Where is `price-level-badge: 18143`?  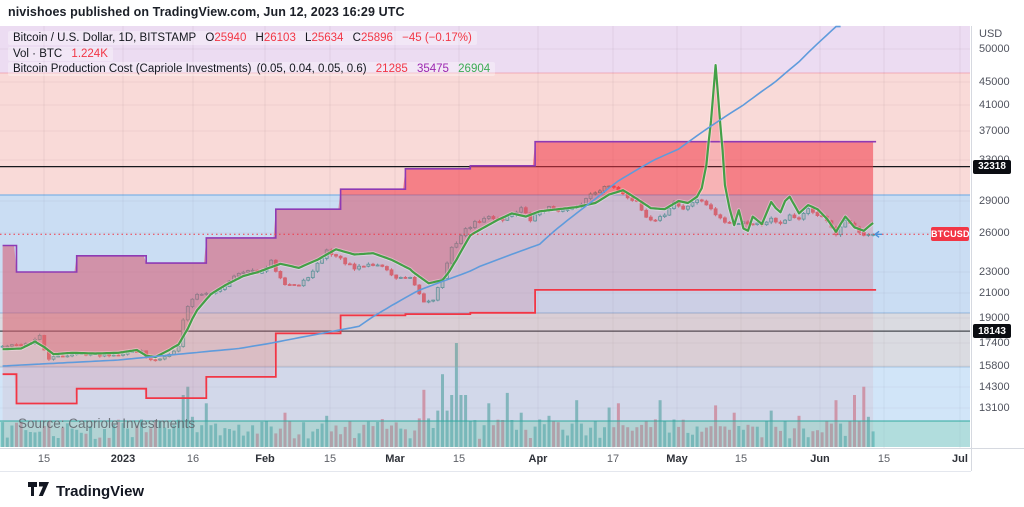
price-level-badge: 18143 is located at coordinates (992, 331).